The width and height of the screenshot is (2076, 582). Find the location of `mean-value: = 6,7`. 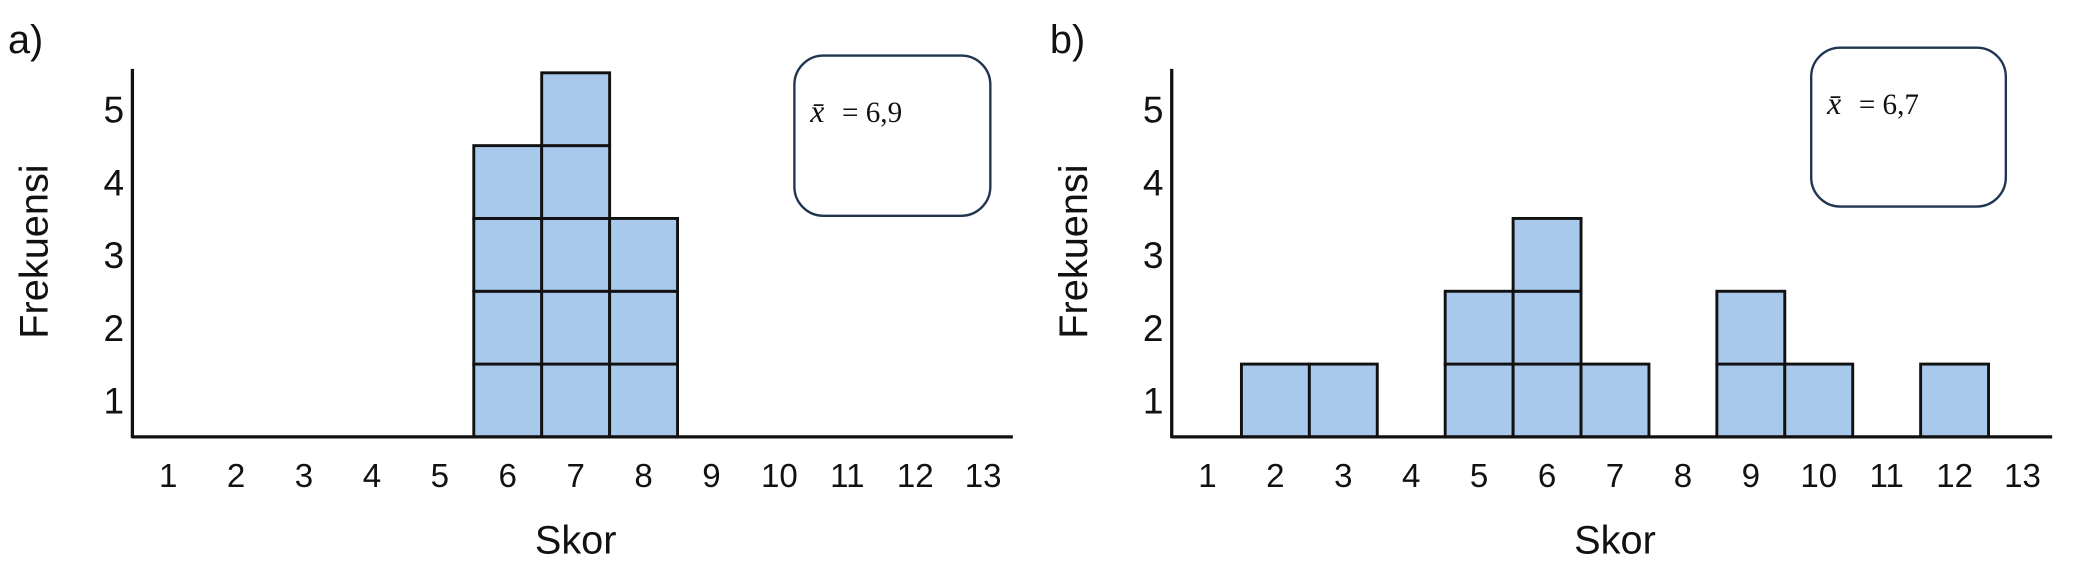

mean-value: = 6,7 is located at coordinates (1889, 105).